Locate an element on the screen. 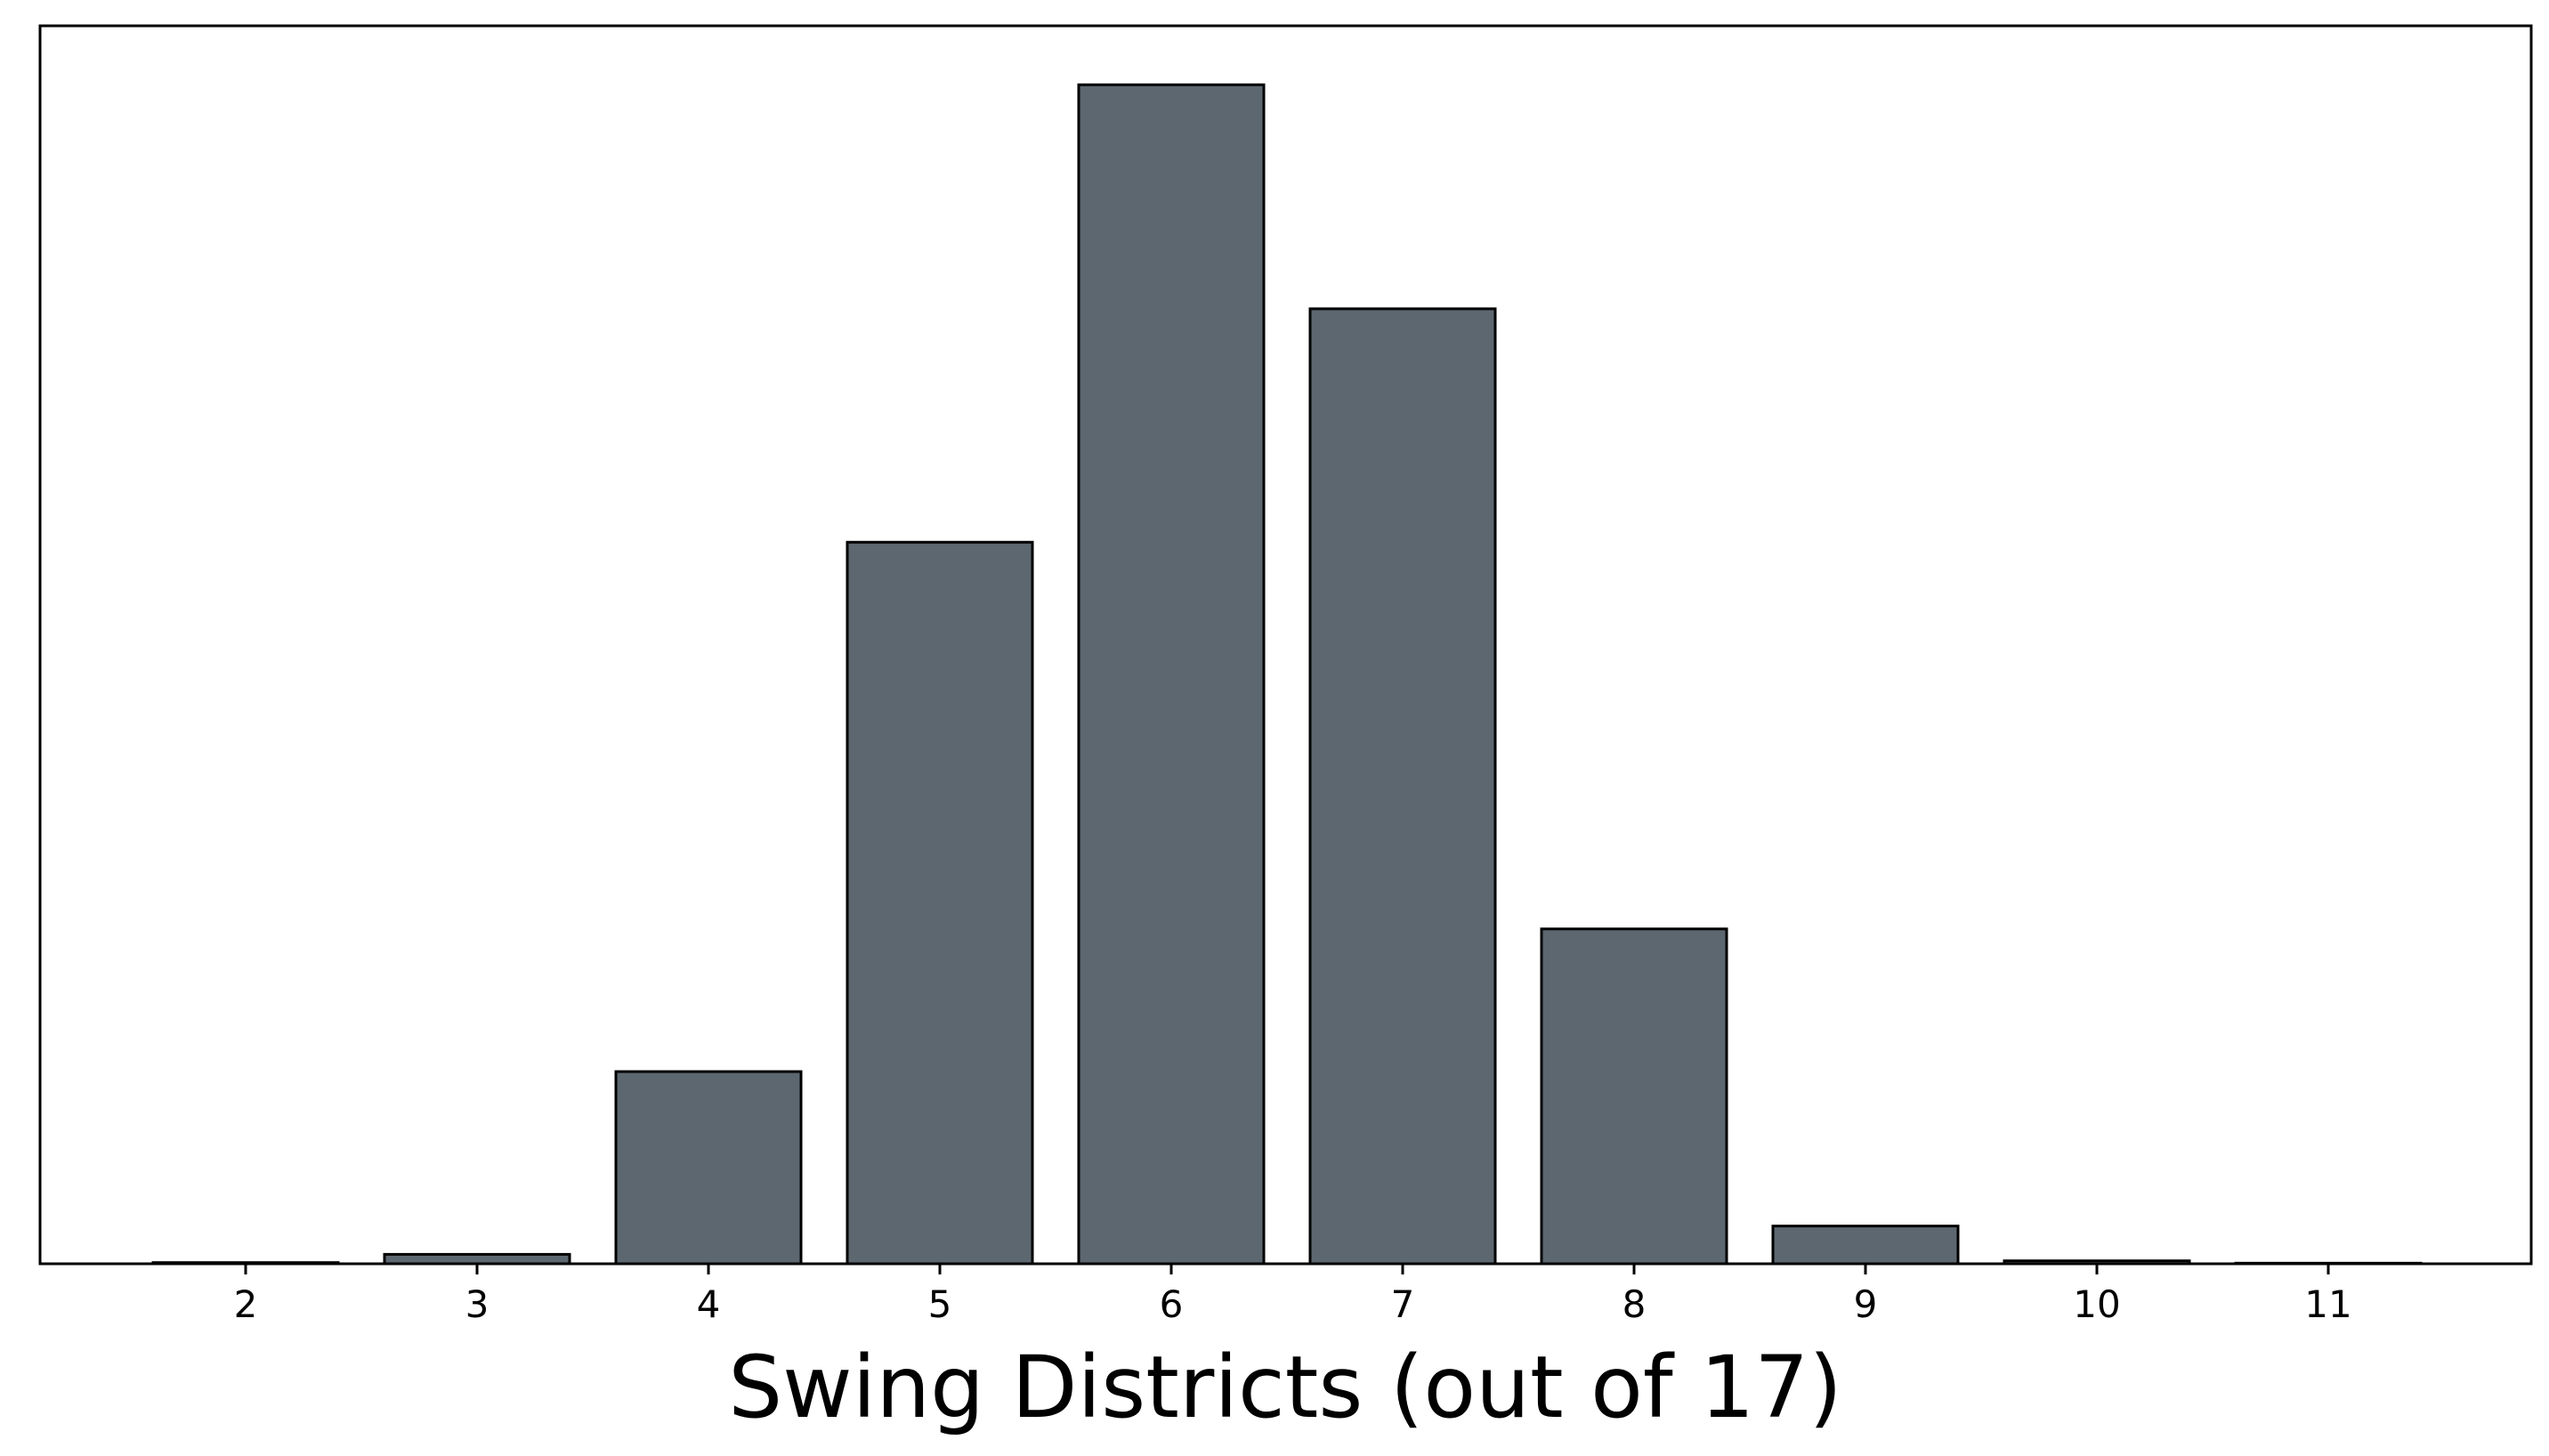 The height and width of the screenshot is (1456, 2549). x-ticks: 2 3 4 5 6 7 8 9 10 11 is located at coordinates (1293, 1295).